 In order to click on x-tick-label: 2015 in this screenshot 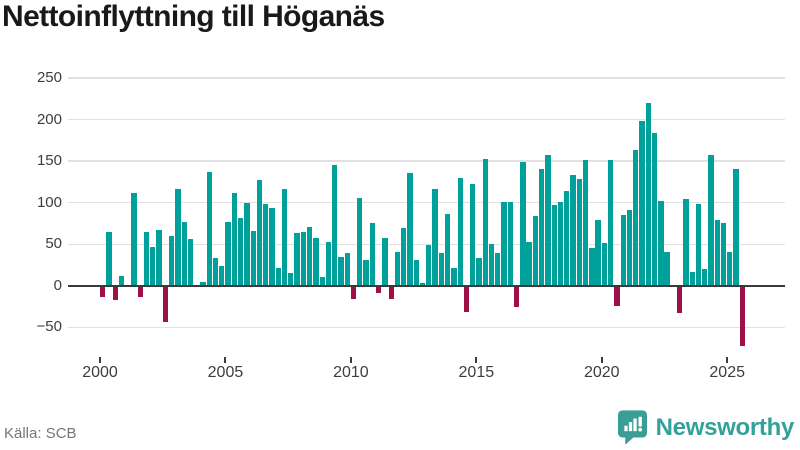, I will do `click(476, 372)`.